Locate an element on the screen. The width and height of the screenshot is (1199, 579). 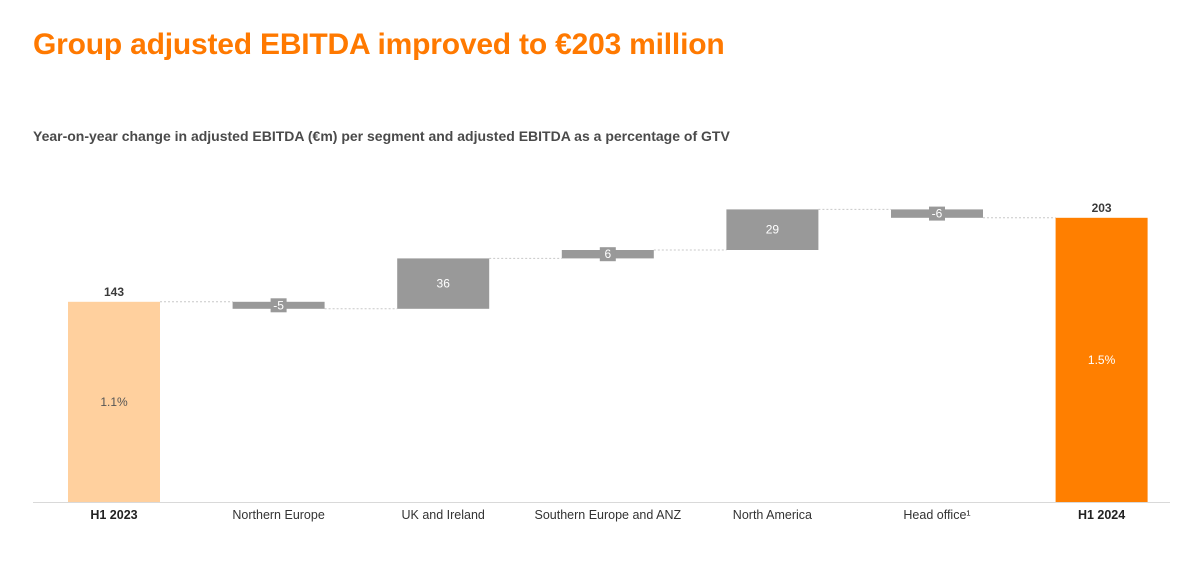
category-label-h1-2024: H1 2024 is located at coordinates (1101, 515).